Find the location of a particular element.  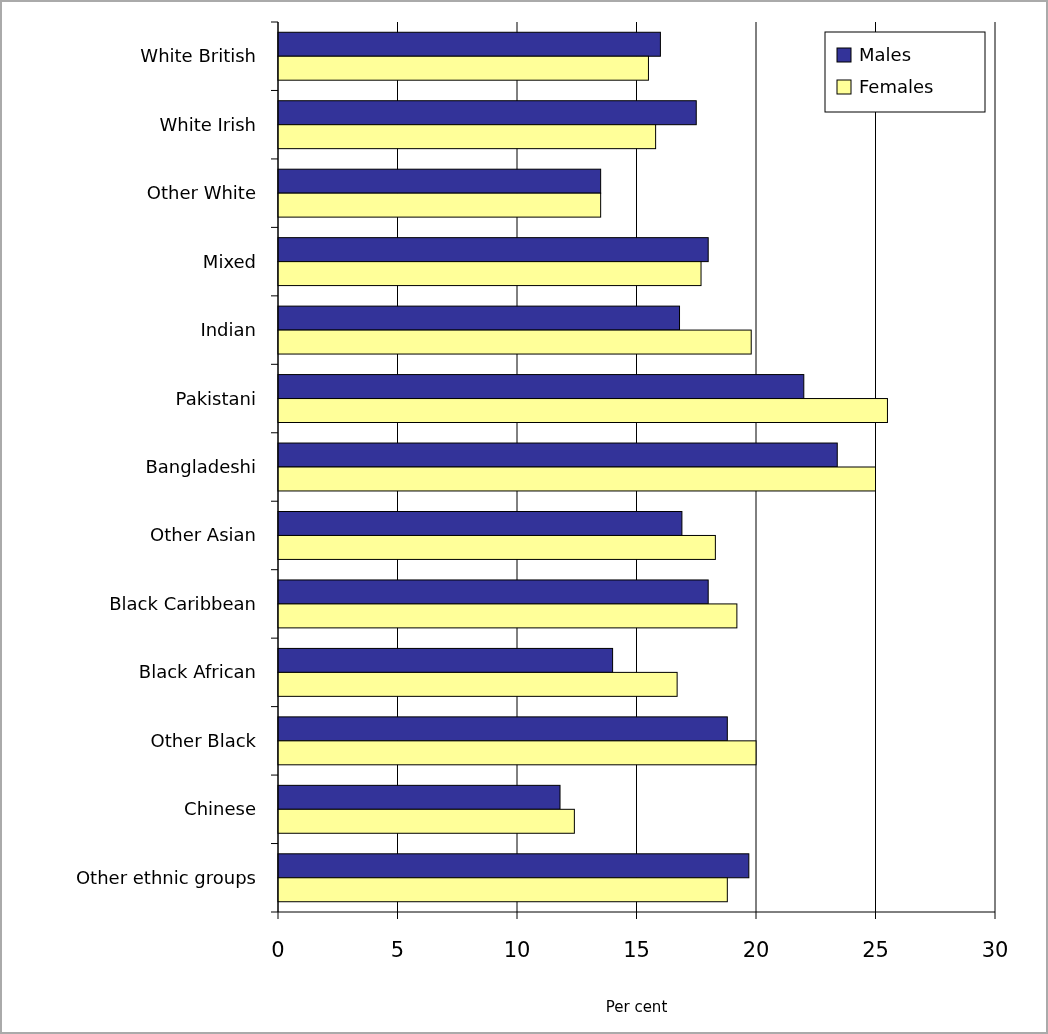

x-tick-label: 20 is located at coordinates (756, 950).